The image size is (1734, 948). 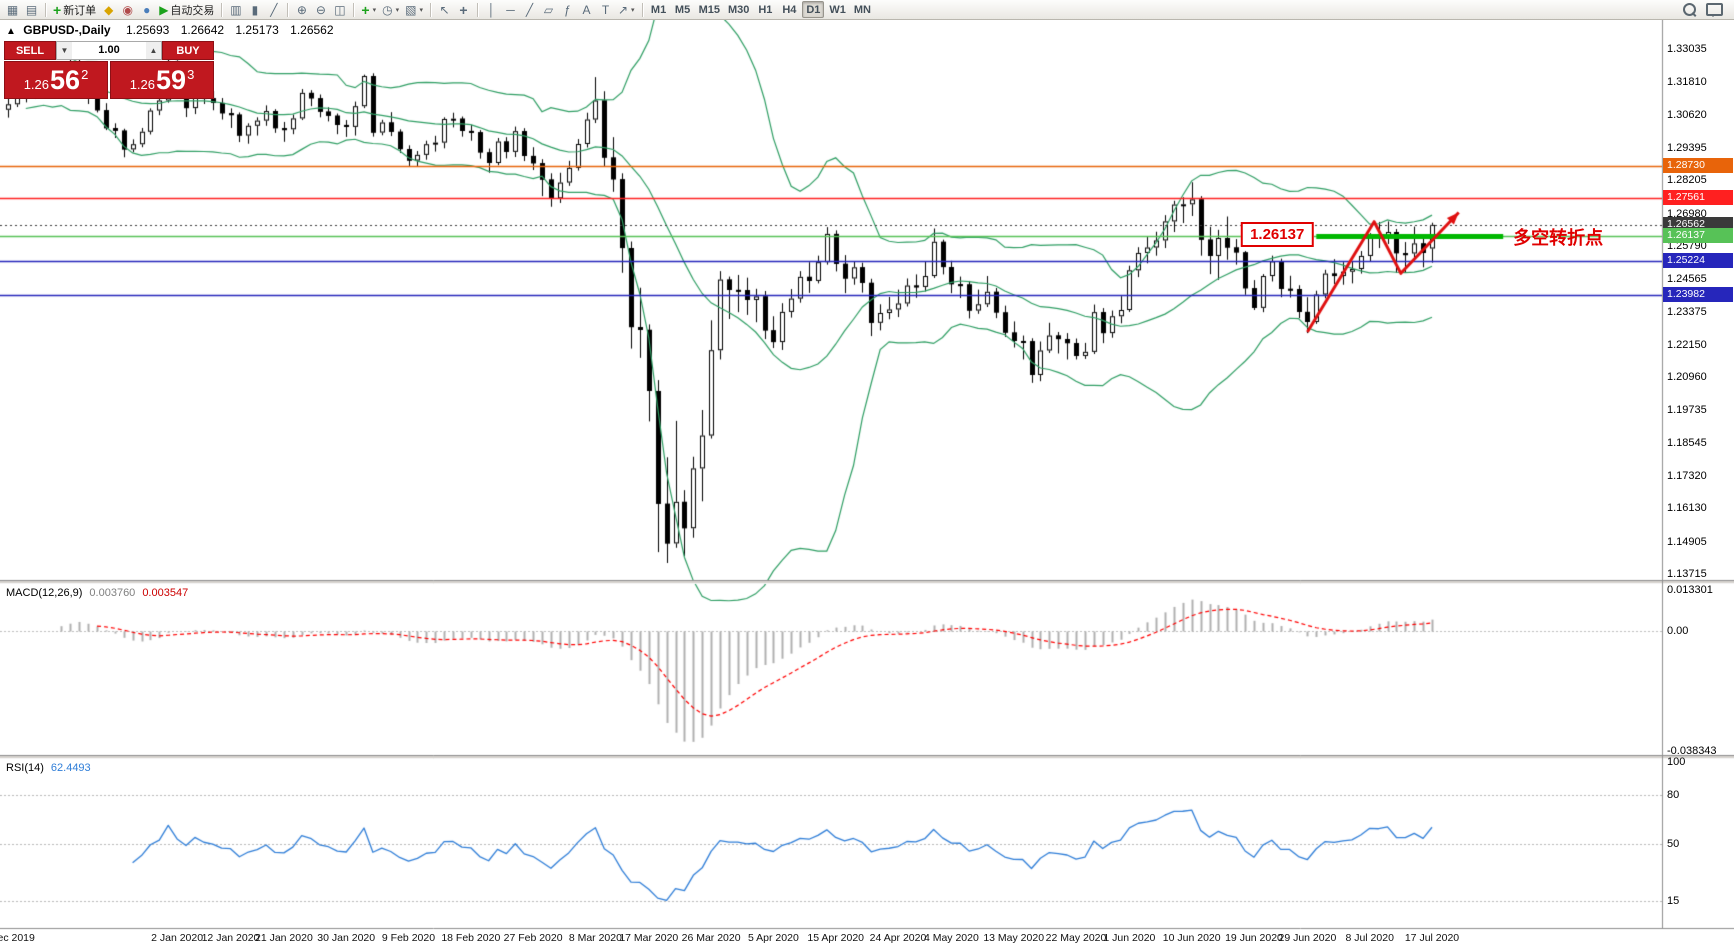 What do you see at coordinates (1129, 938) in the screenshot?
I see `date-axis-label: 1 Jun 2020` at bounding box center [1129, 938].